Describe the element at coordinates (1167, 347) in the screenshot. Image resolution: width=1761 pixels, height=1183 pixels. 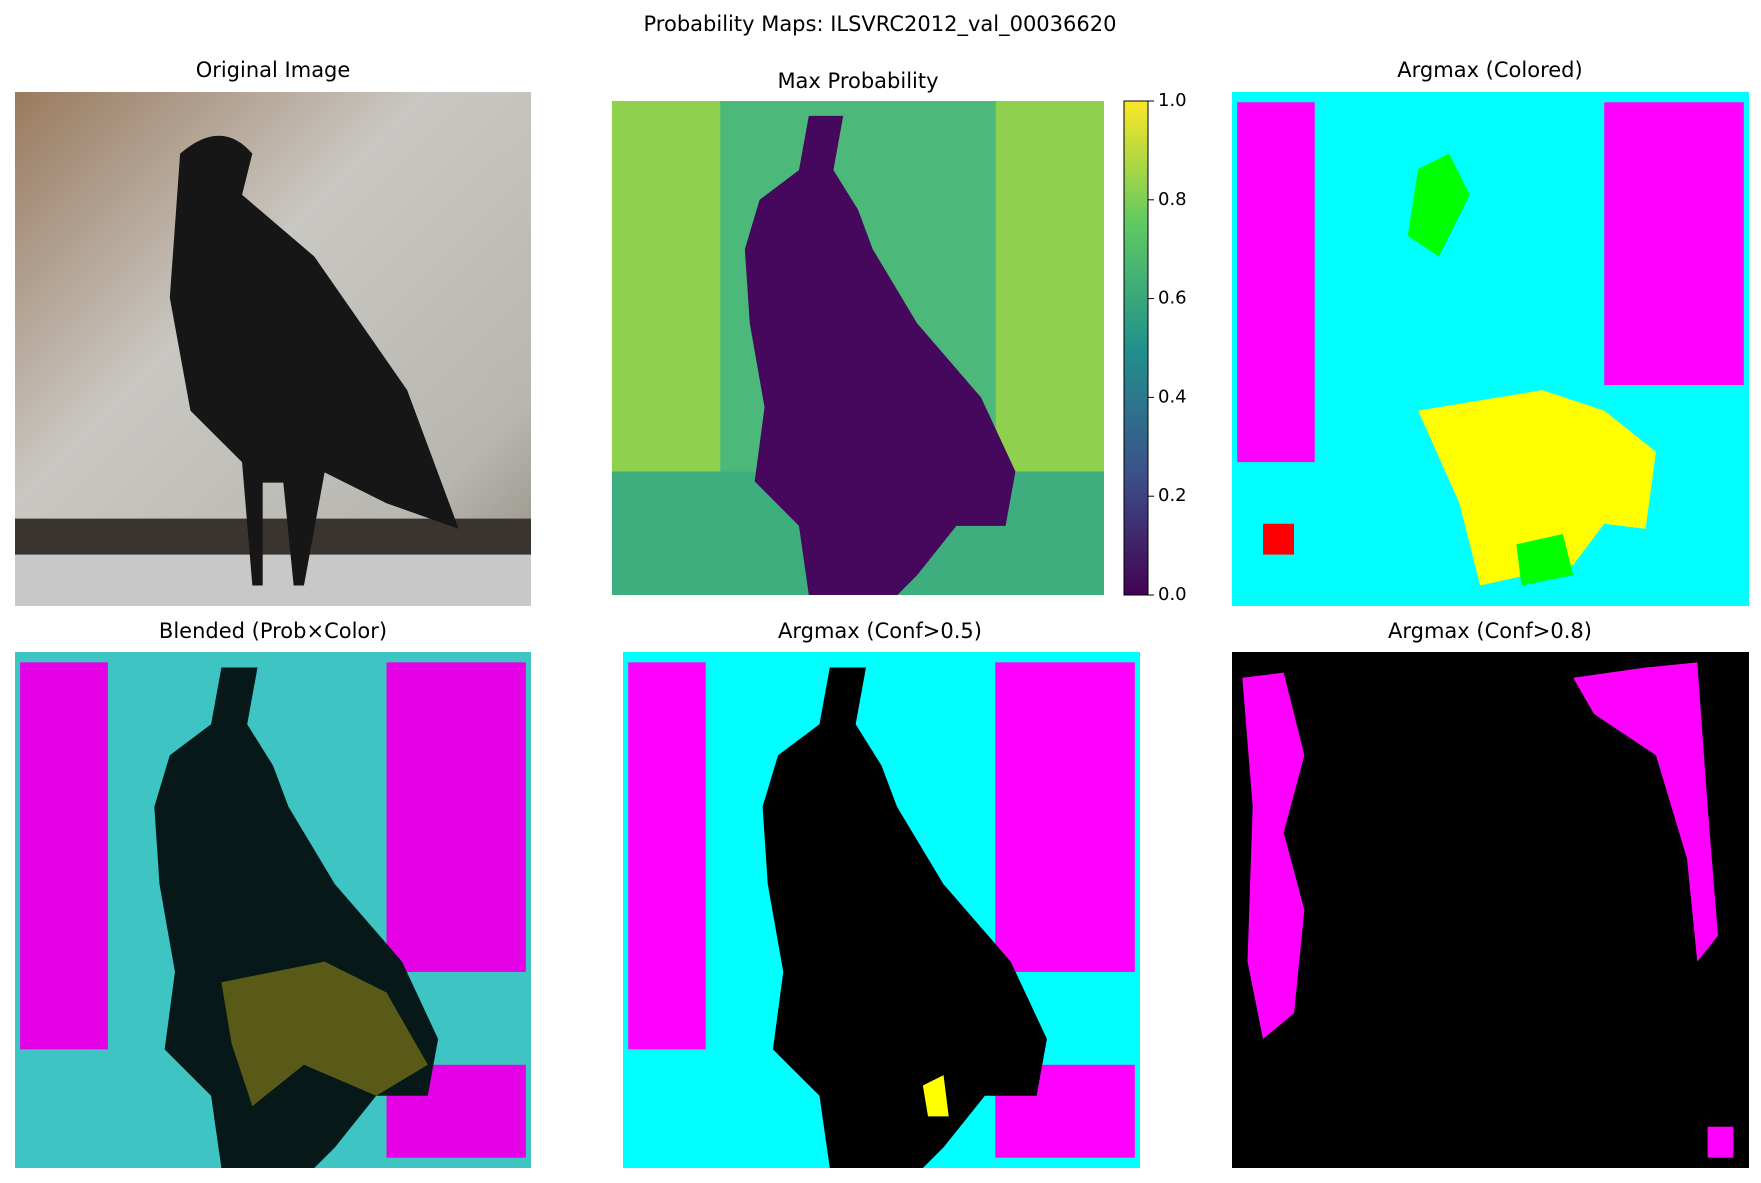
I see `colorbar-axis: 0.0 0.2 0.4 0.6 0.8 1.0` at that location.